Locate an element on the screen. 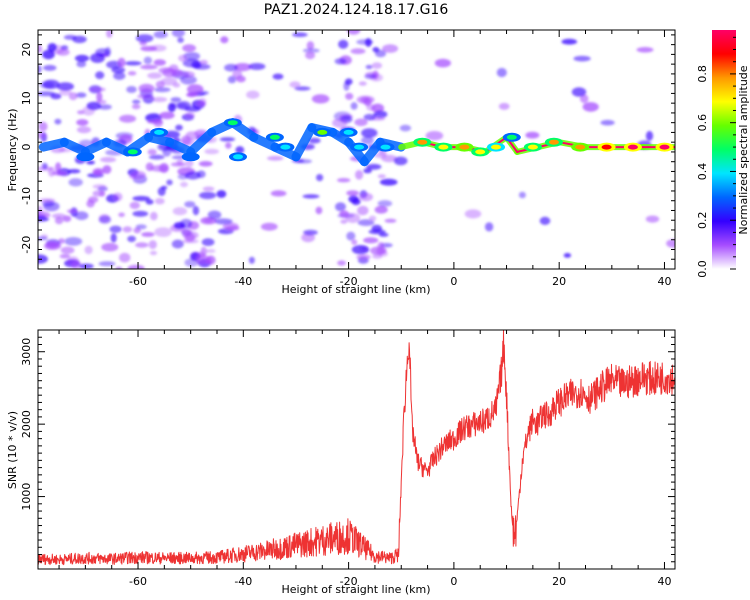  colorbar-tick-label: 0.8 is located at coordinates (702, 74).